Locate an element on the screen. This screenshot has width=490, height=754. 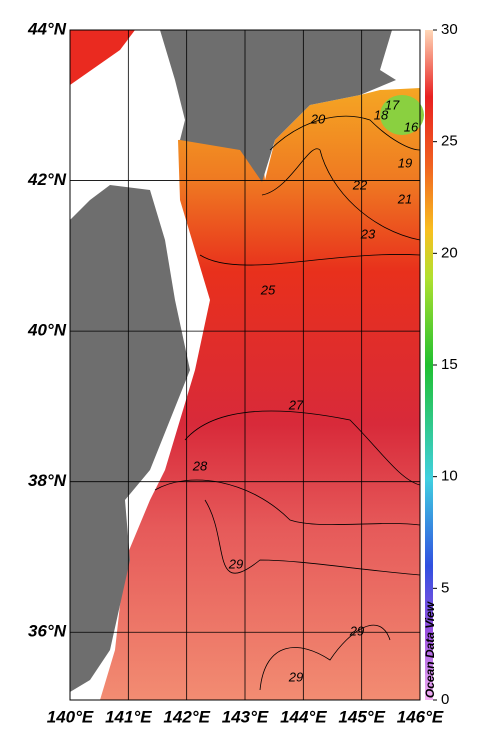
y-tick-label: 44°N is located at coordinates (47, 28).